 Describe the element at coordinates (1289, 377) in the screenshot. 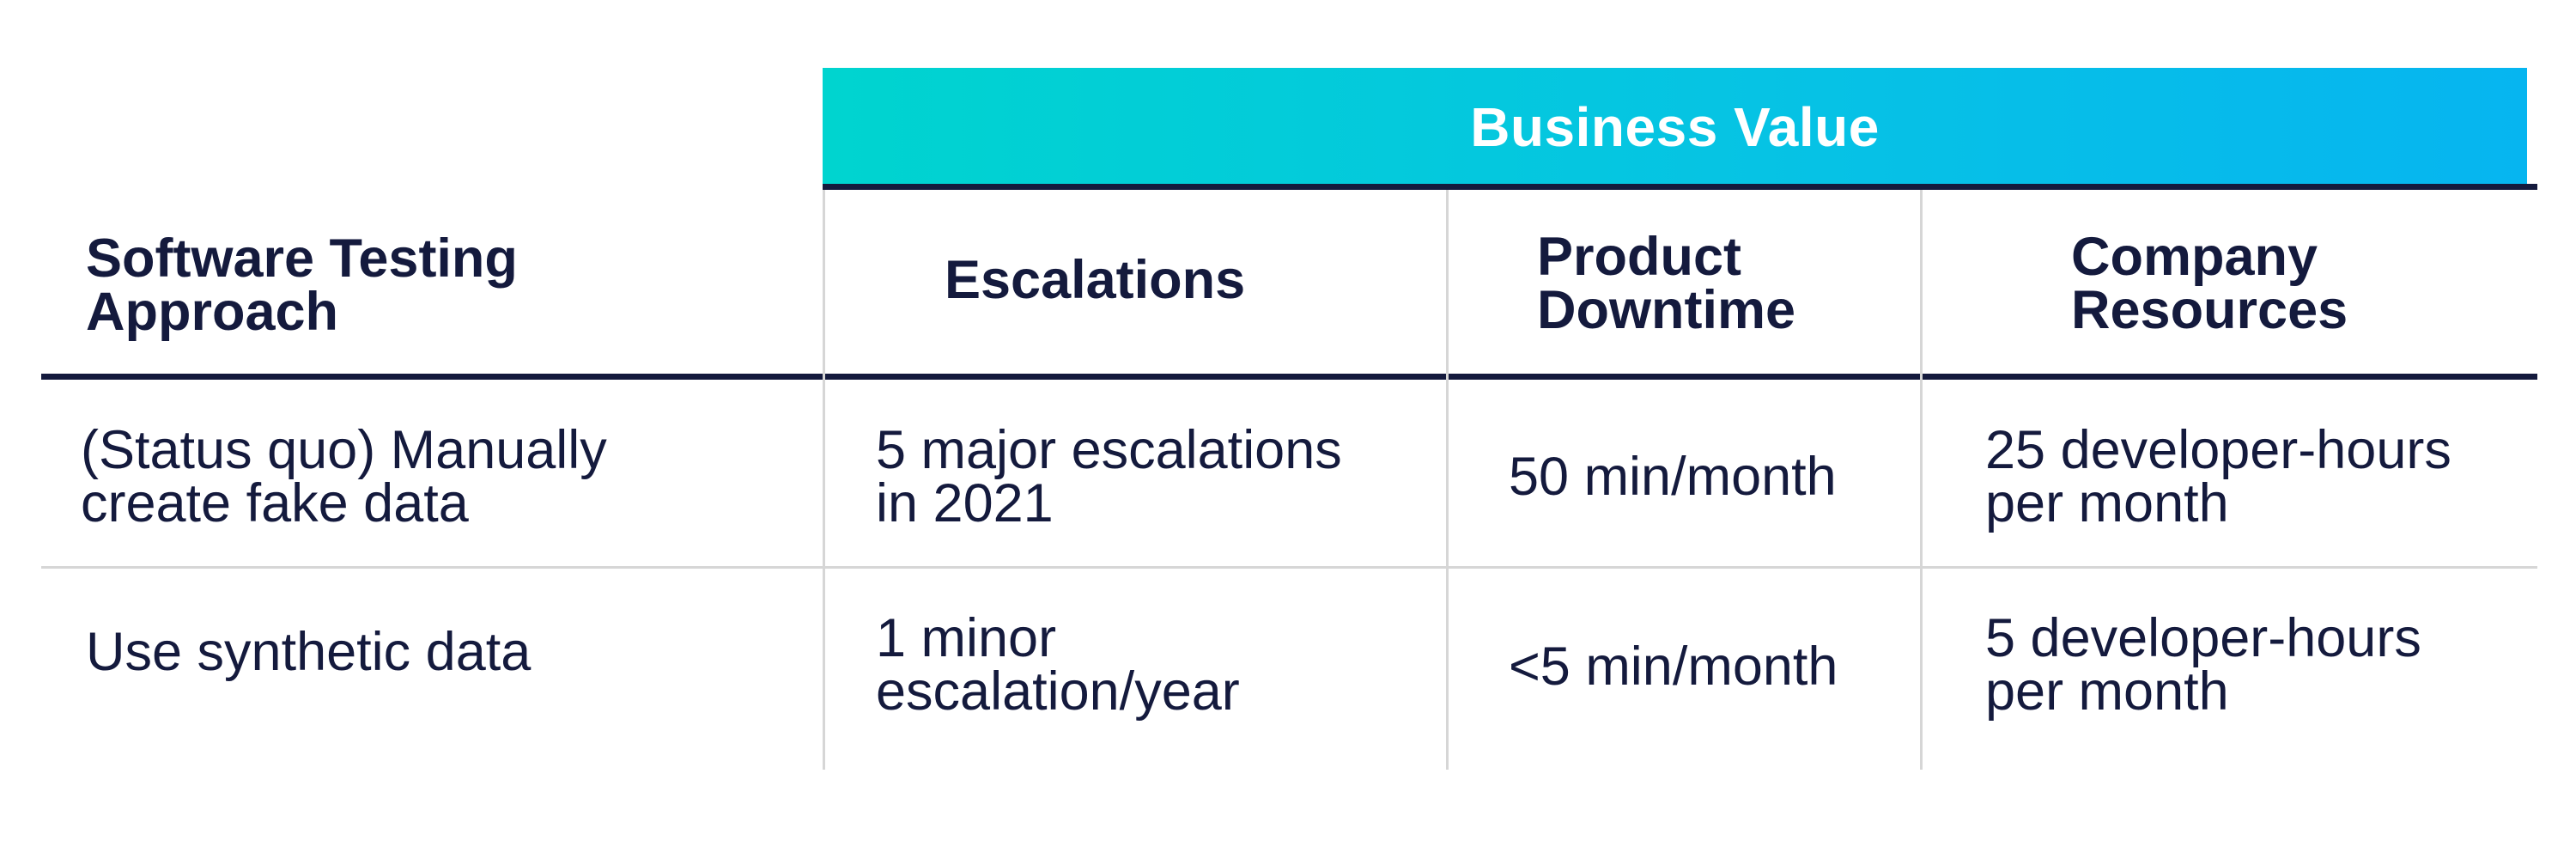

I see `header-underline` at that location.